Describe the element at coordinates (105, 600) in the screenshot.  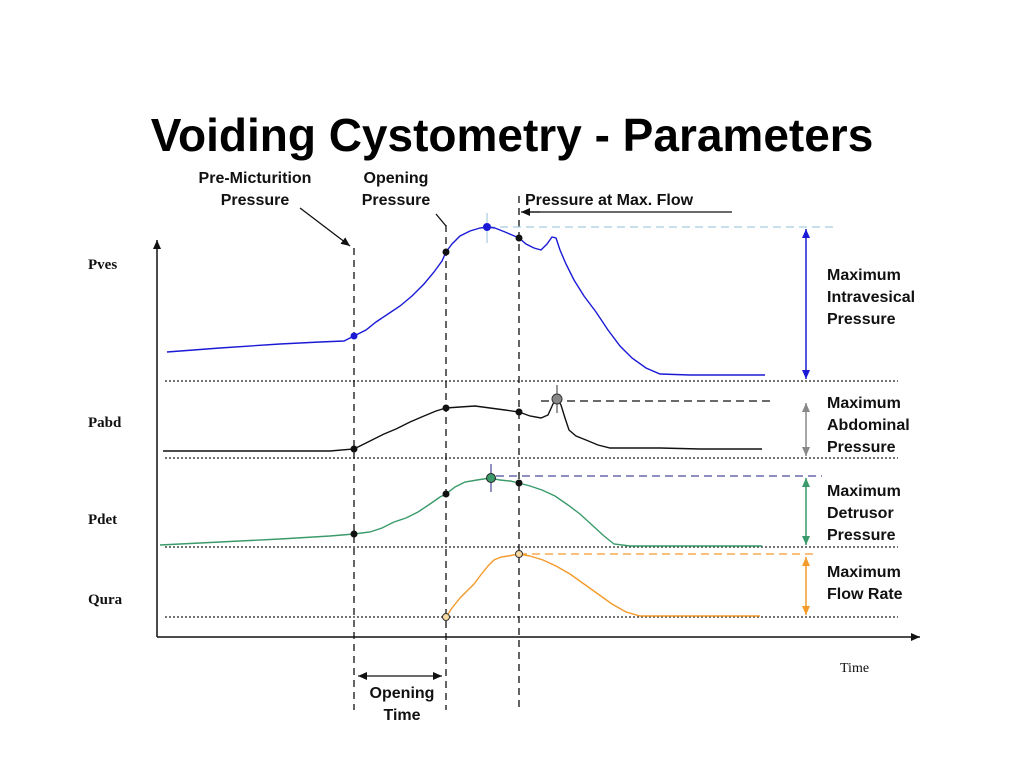
I see `trace-label-qura: Qura` at that location.